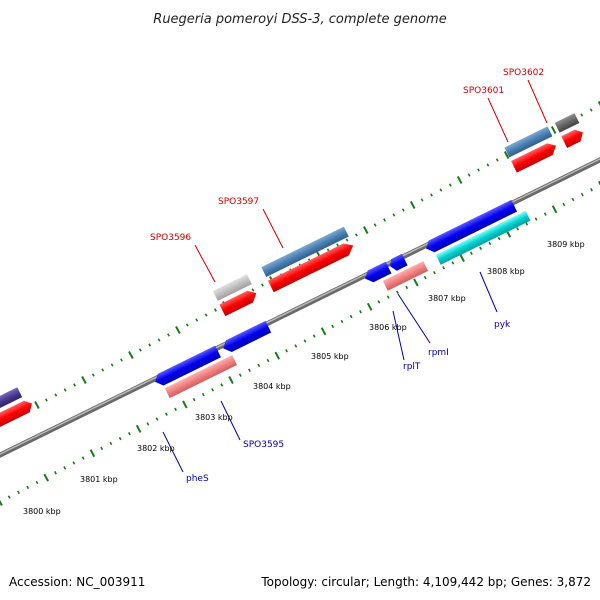 Image resolution: width=600 pixels, height=600 pixels. I want to click on gene-labels-bottom: pheS SPO3595 rplT rpmI pyk, so click(348, 402).